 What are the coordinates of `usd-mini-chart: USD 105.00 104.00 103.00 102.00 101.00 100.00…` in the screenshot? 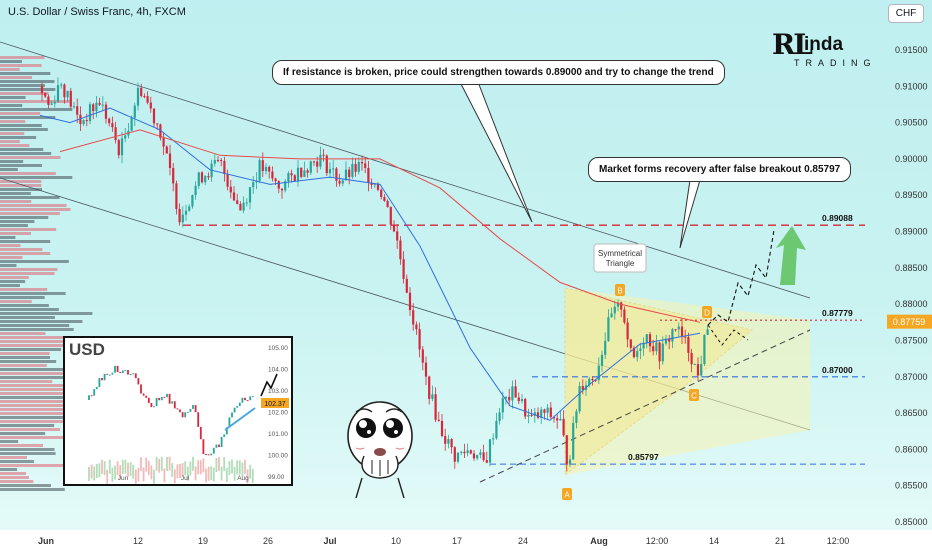 It's located at (178, 411).